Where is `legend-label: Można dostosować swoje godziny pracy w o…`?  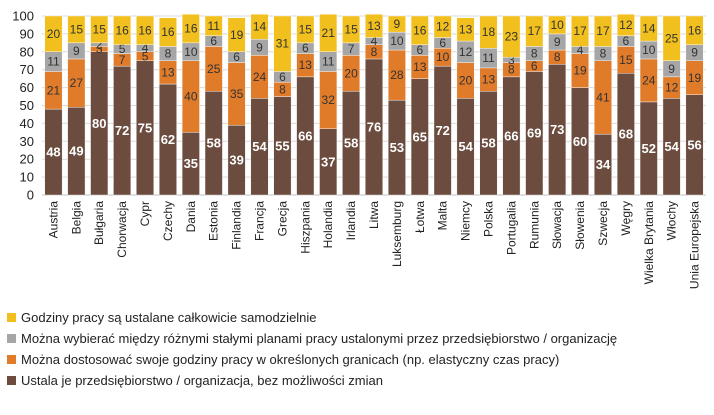 legend-label: Można dostosować swoje godziny pracy w o… is located at coordinates (290, 359).